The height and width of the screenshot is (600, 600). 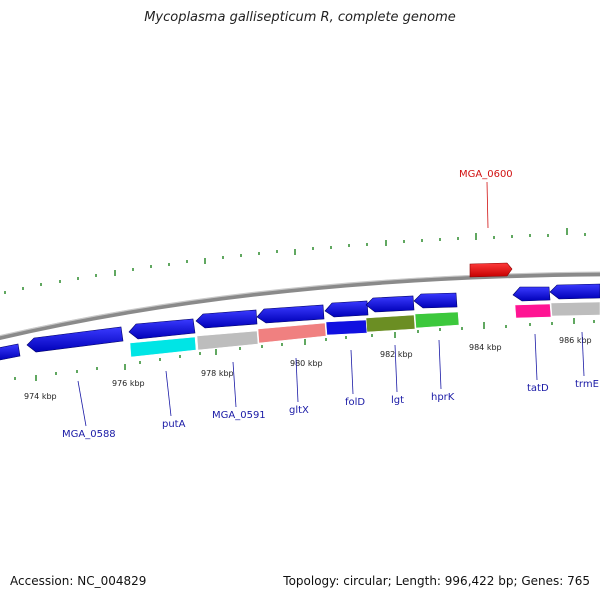 What do you see at coordinates (443, 397) in the screenshot?
I see `gene-label-hprk: hprK` at bounding box center [443, 397].